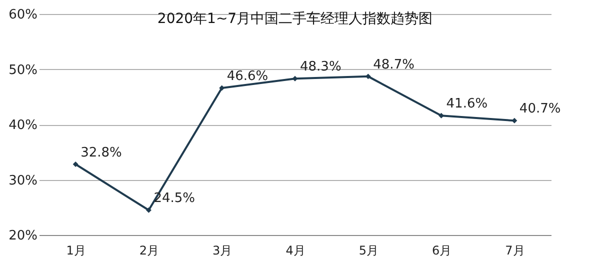 The width and height of the screenshot is (600, 262). What do you see at coordinates (467, 104) in the screenshot?
I see `data-label: 41.6%` at bounding box center [467, 104].